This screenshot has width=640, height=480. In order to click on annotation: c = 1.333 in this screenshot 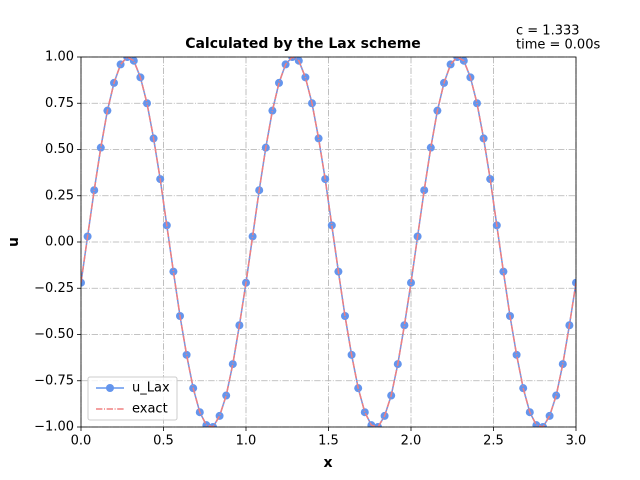, I will do `click(548, 31)`.